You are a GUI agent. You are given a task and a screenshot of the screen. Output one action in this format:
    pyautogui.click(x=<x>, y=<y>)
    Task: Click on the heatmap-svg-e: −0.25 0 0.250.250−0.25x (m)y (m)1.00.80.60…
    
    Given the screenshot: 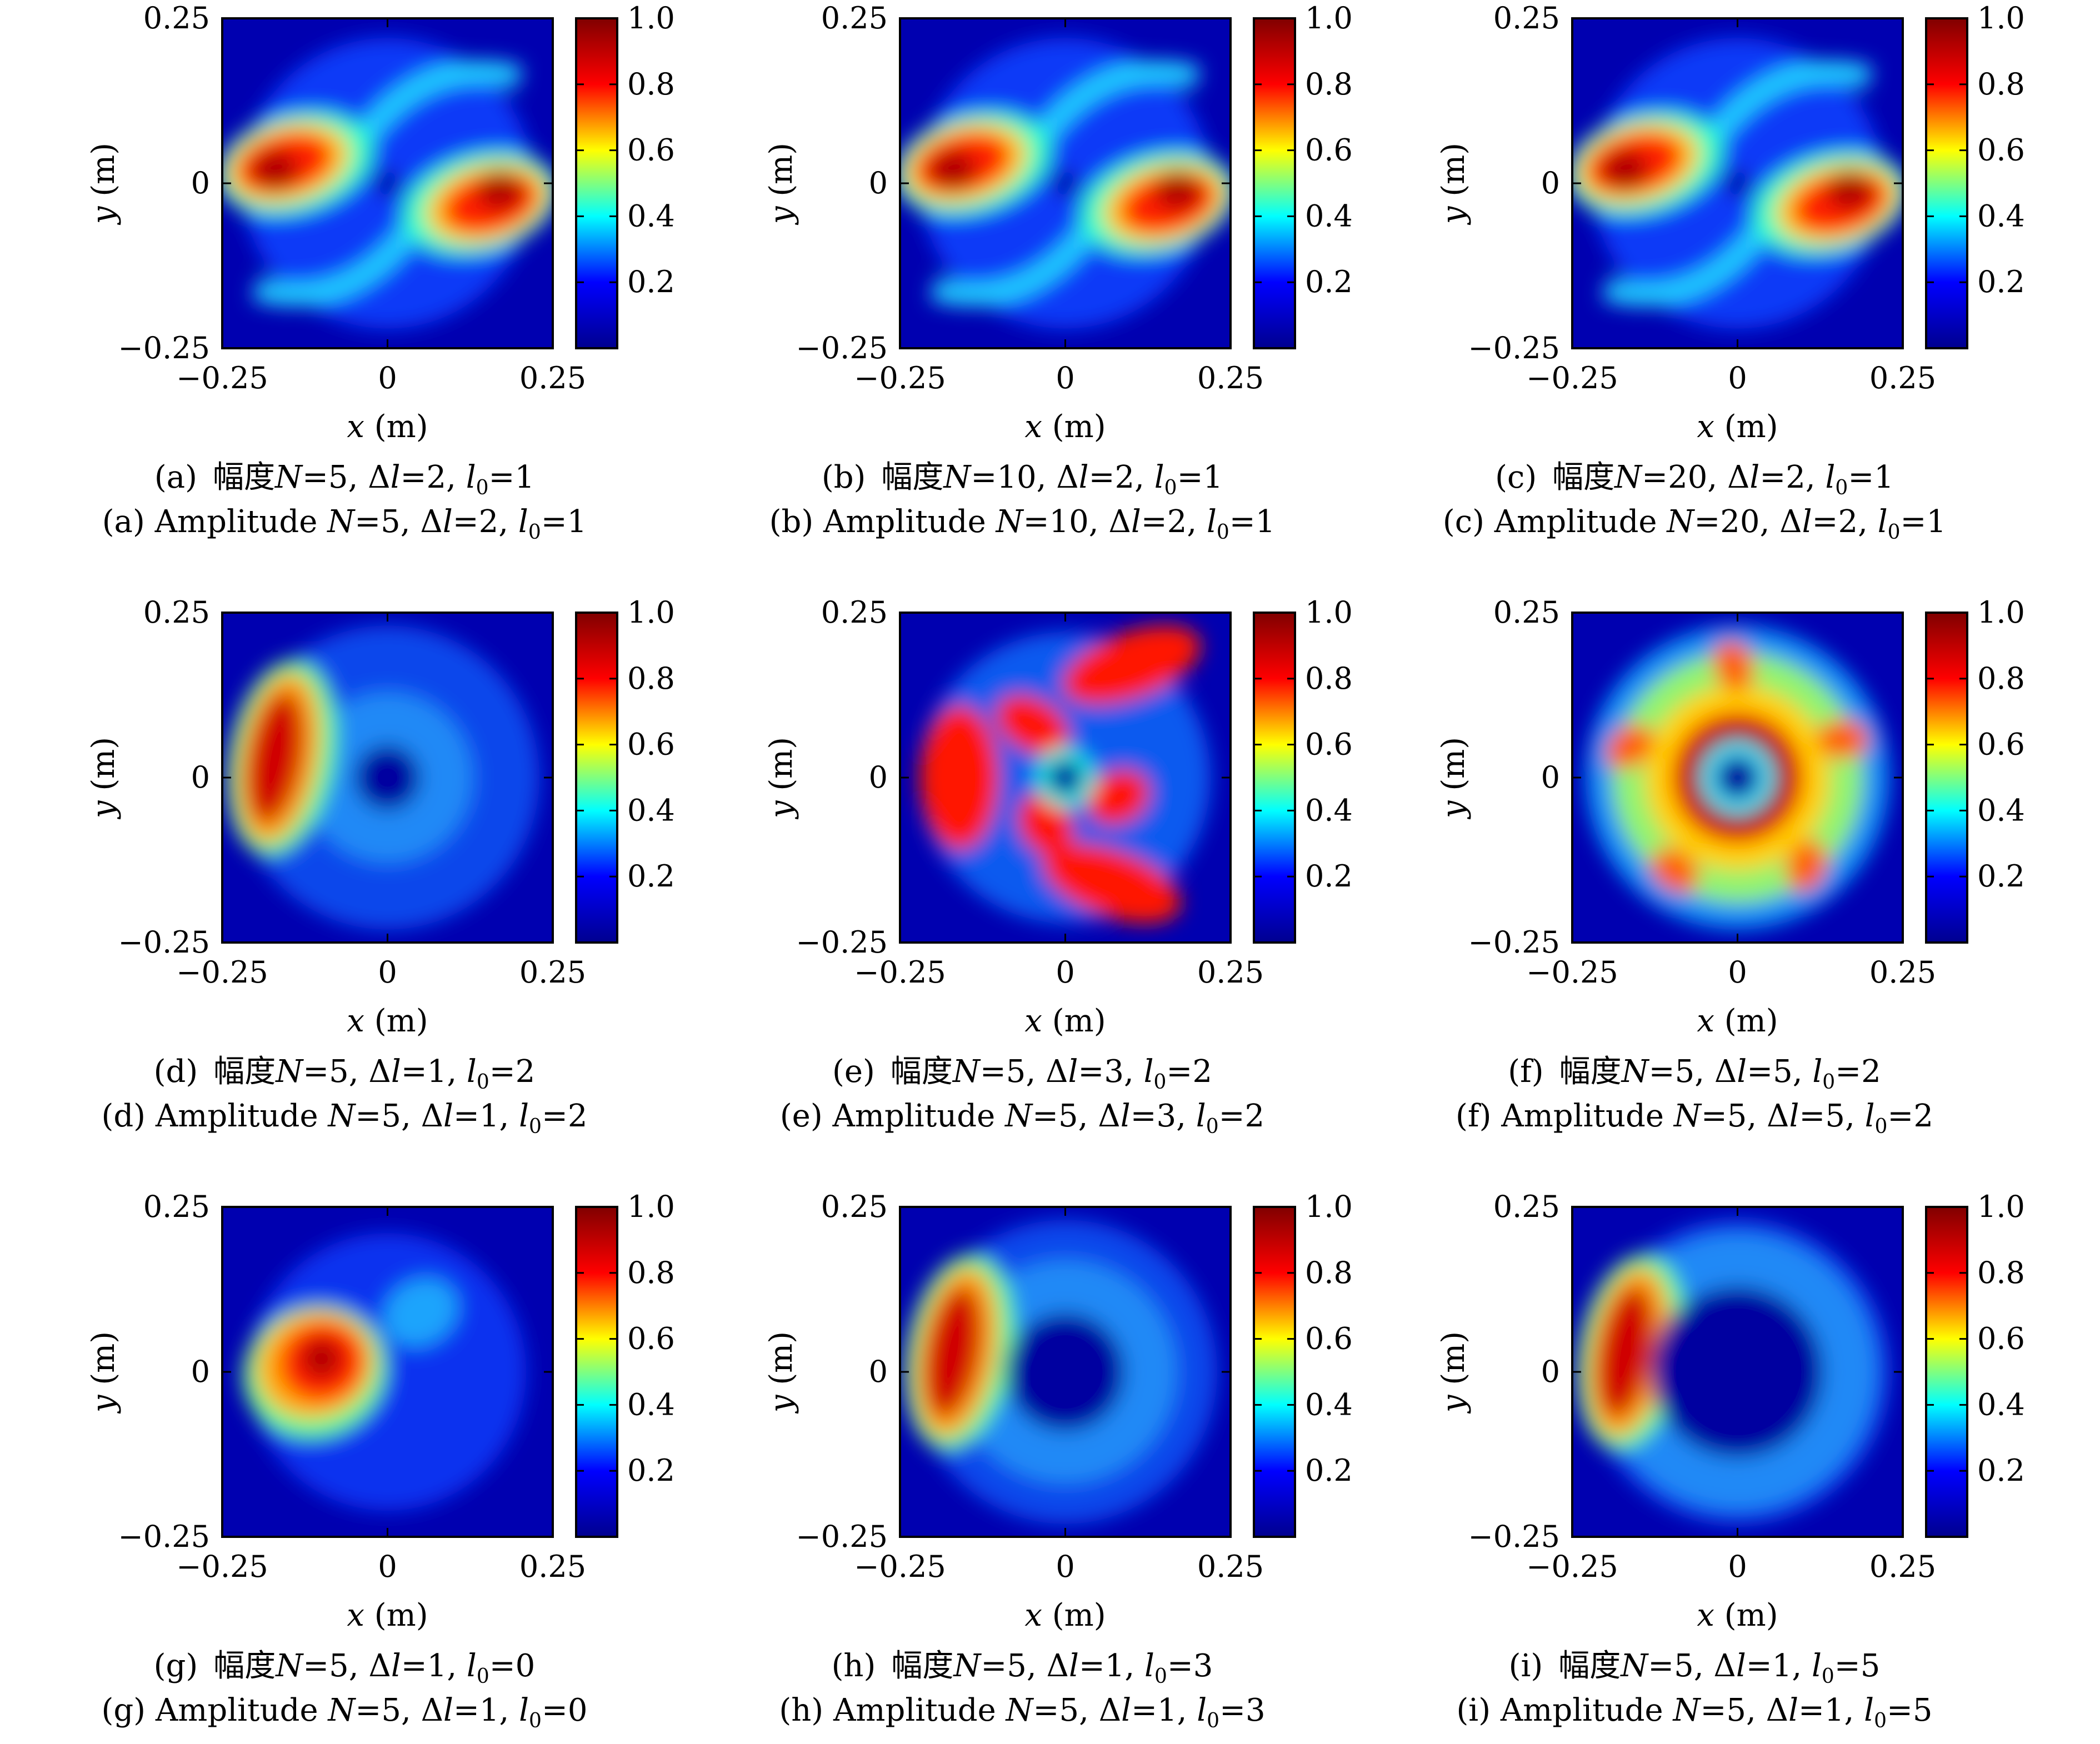 What is the action you would take?
    pyautogui.click(x=1058, y=817)
    